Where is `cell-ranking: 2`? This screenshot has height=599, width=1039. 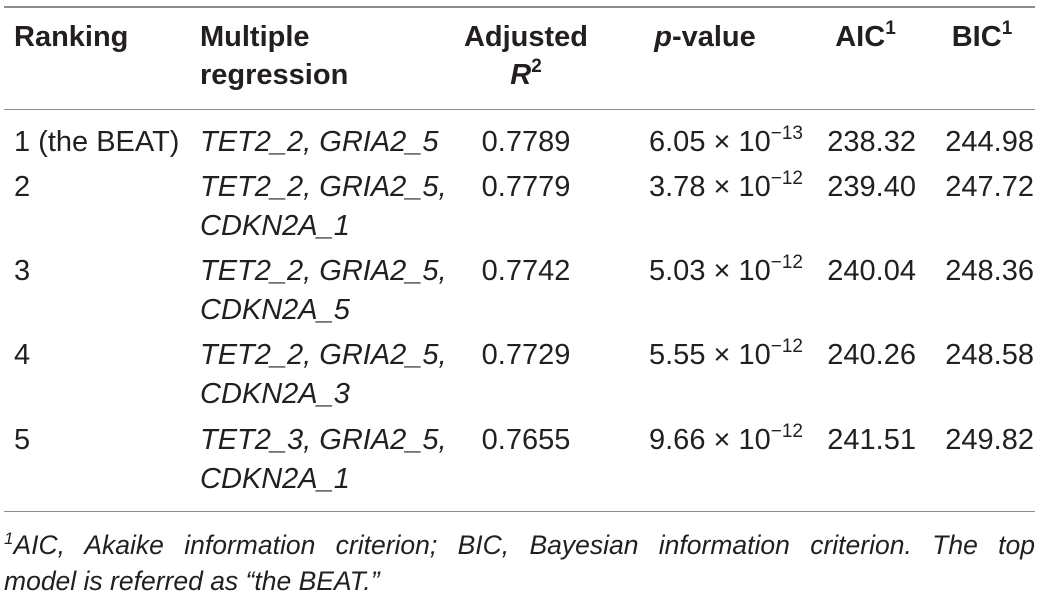
cell-ranking: 2 is located at coordinates (22, 187).